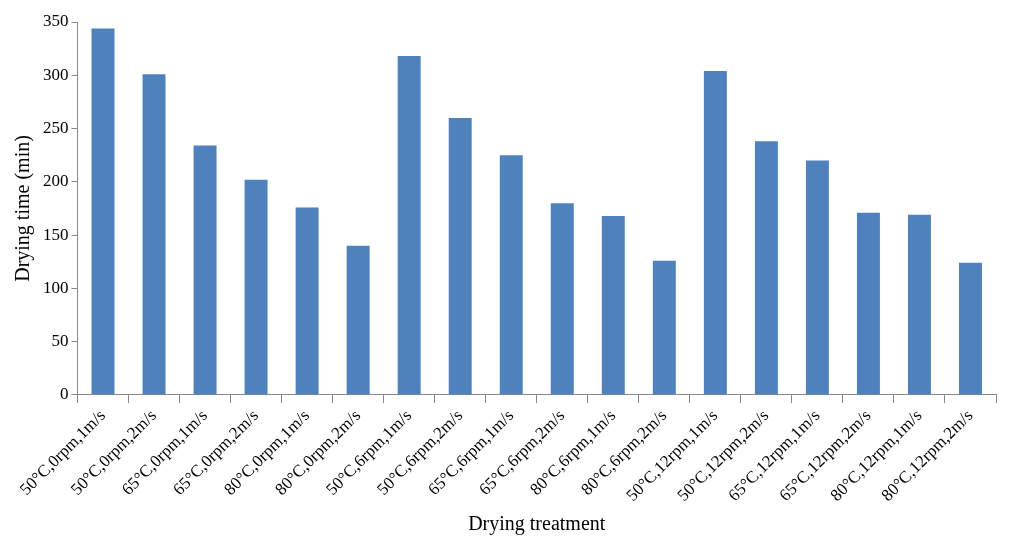 Image resolution: width=1014 pixels, height=549 pixels. What do you see at coordinates (60, 341) in the screenshot?
I see `y-tick-label: 50` at bounding box center [60, 341].